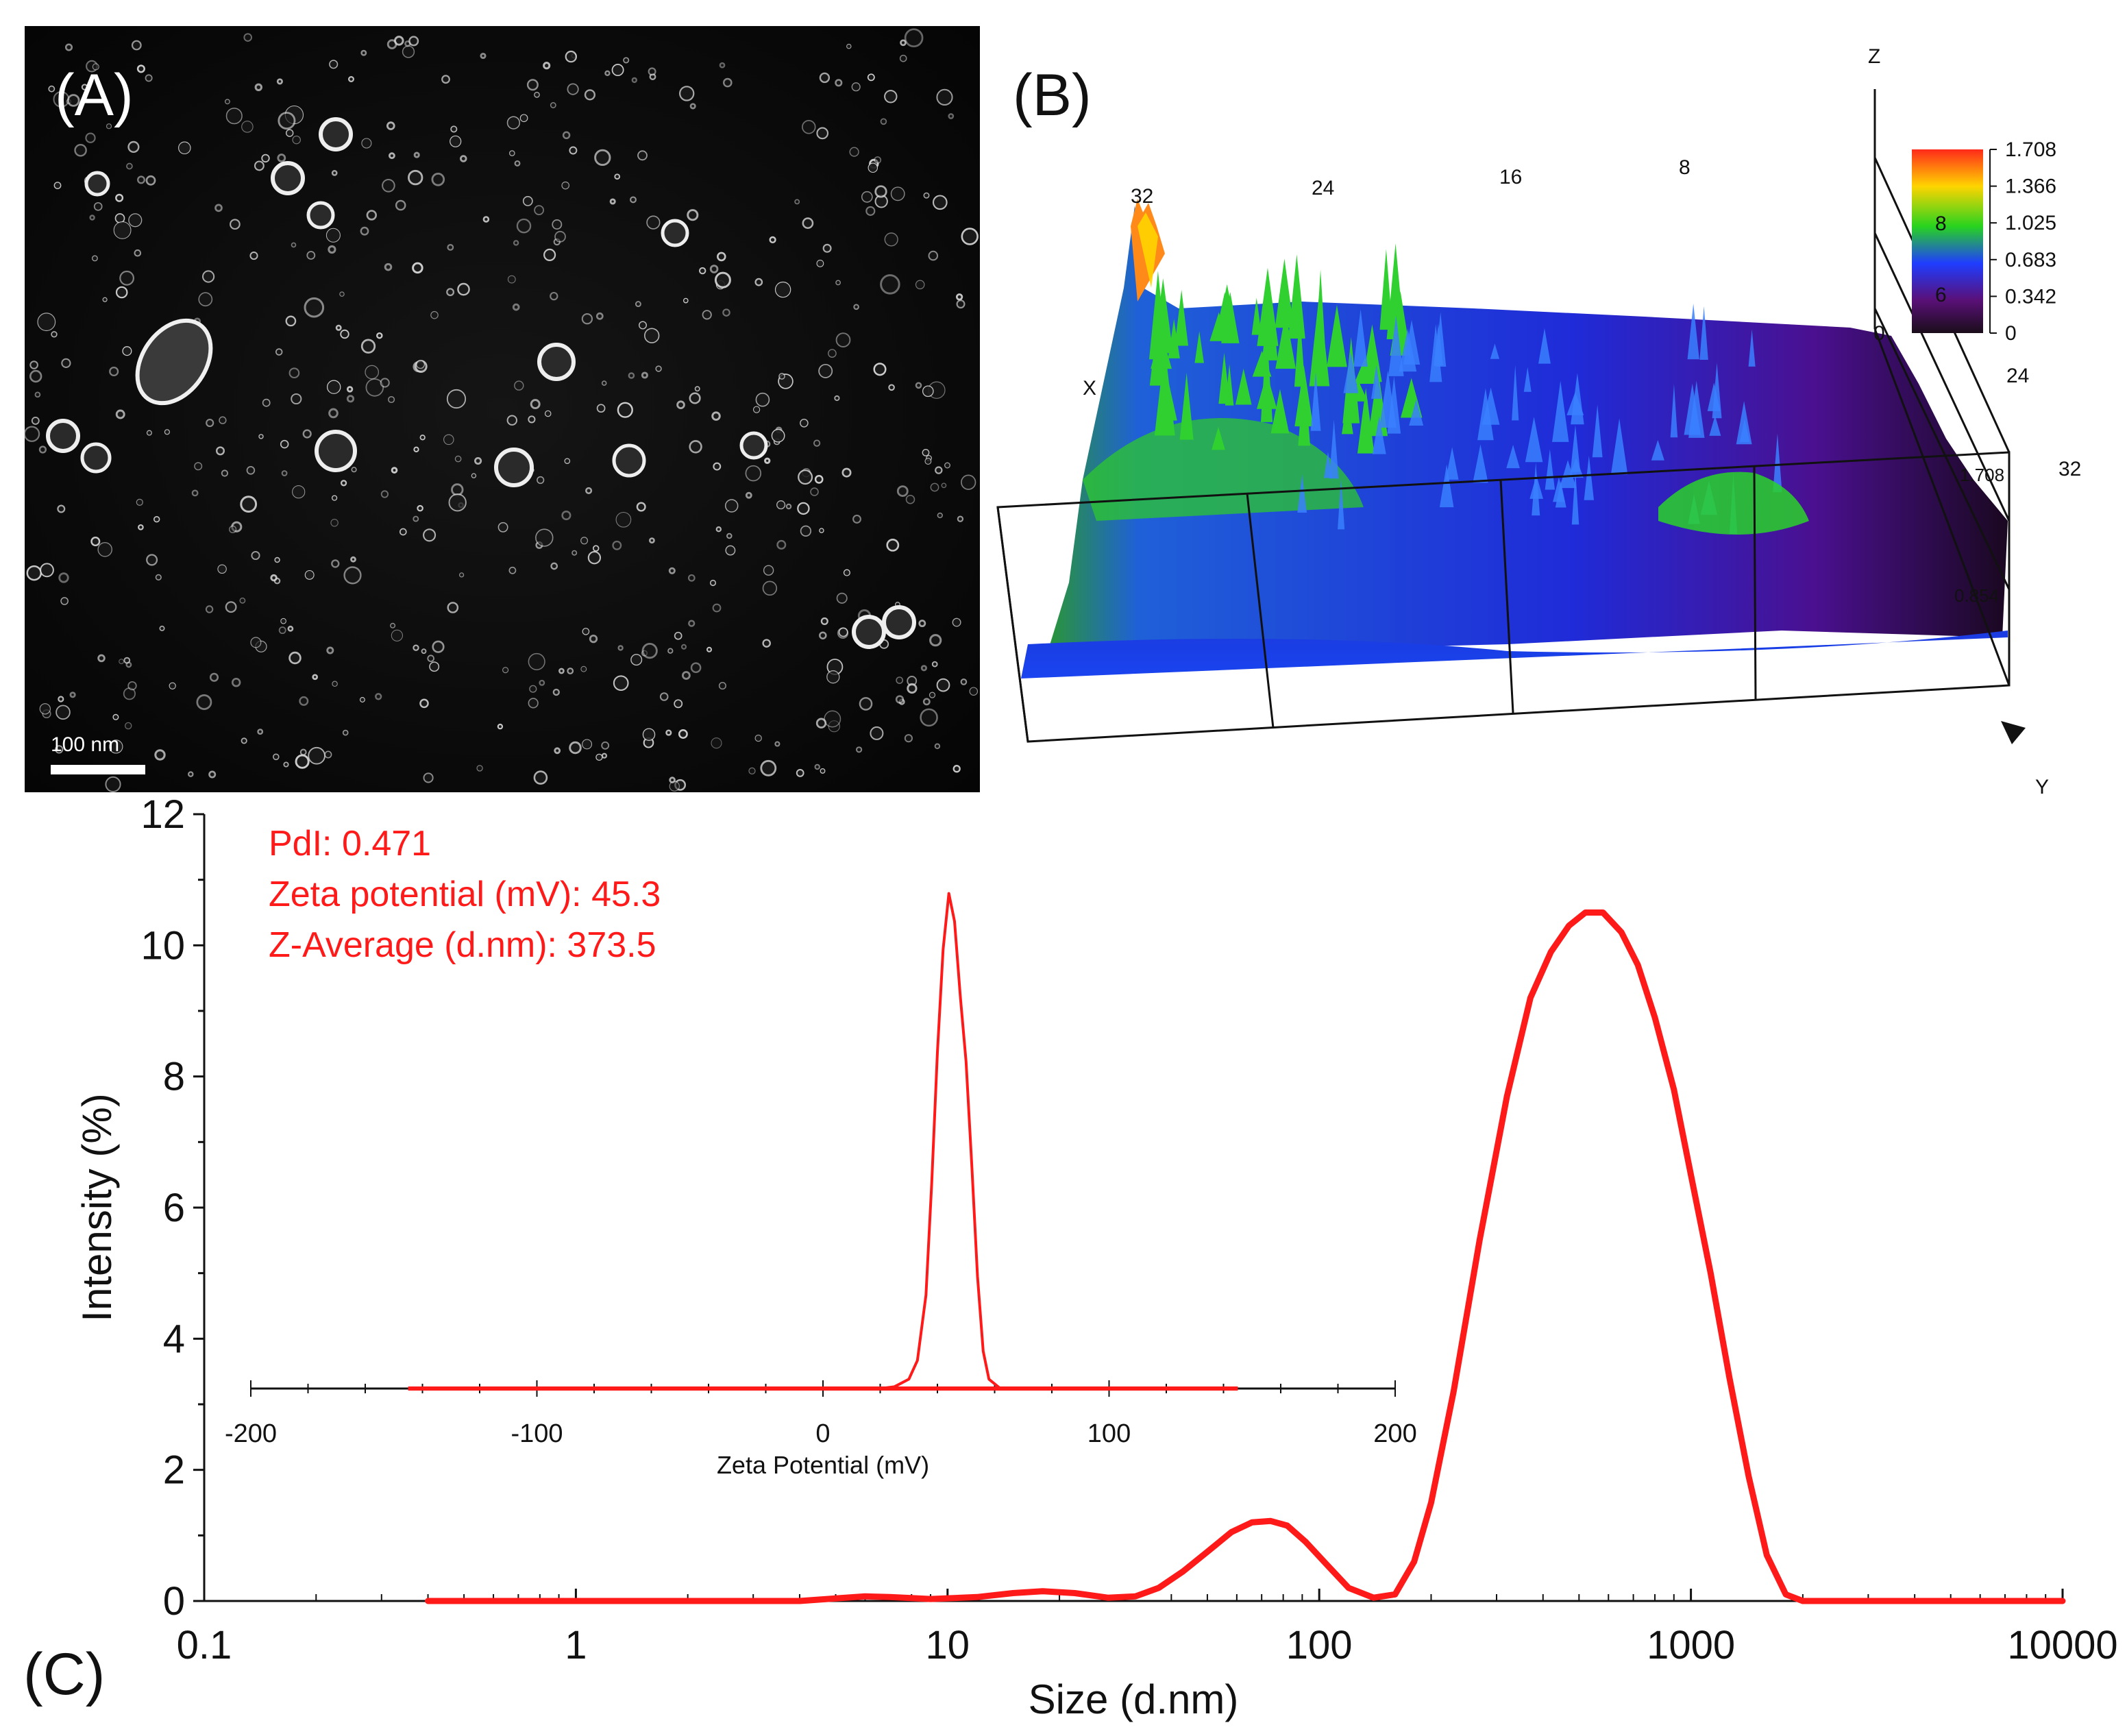 This screenshot has height=1736, width=2127. What do you see at coordinates (2030, 260) in the screenshot?
I see `colorbar-tick-label: 0.683` at bounding box center [2030, 260].